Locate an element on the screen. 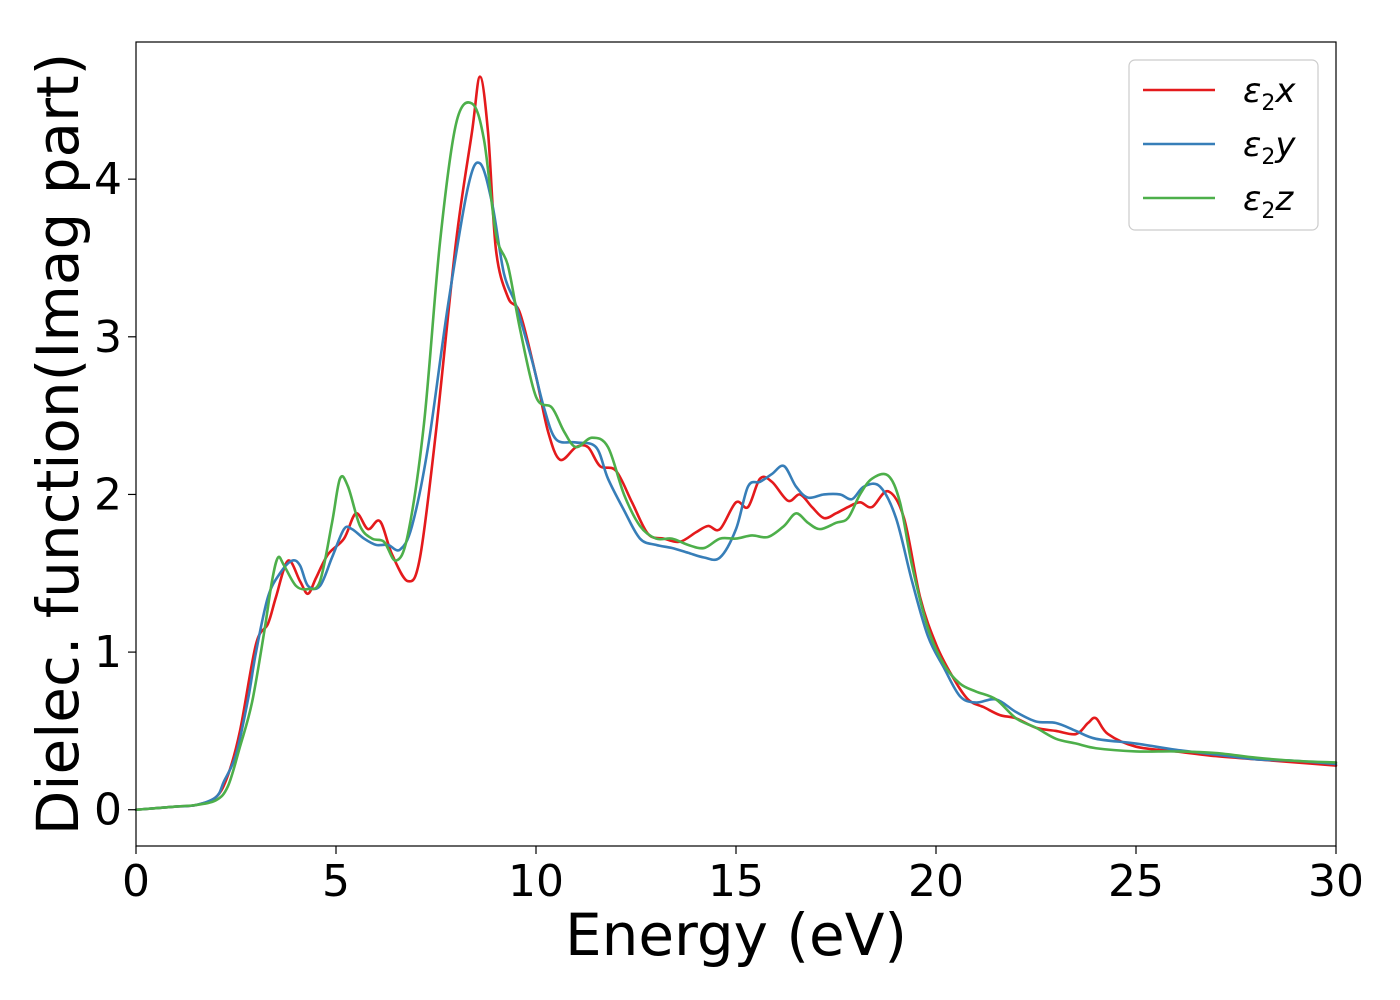 This screenshot has height=1000, width=1400. x-axis: 0 5 10 15 20 25 30 is located at coordinates (743, 876).